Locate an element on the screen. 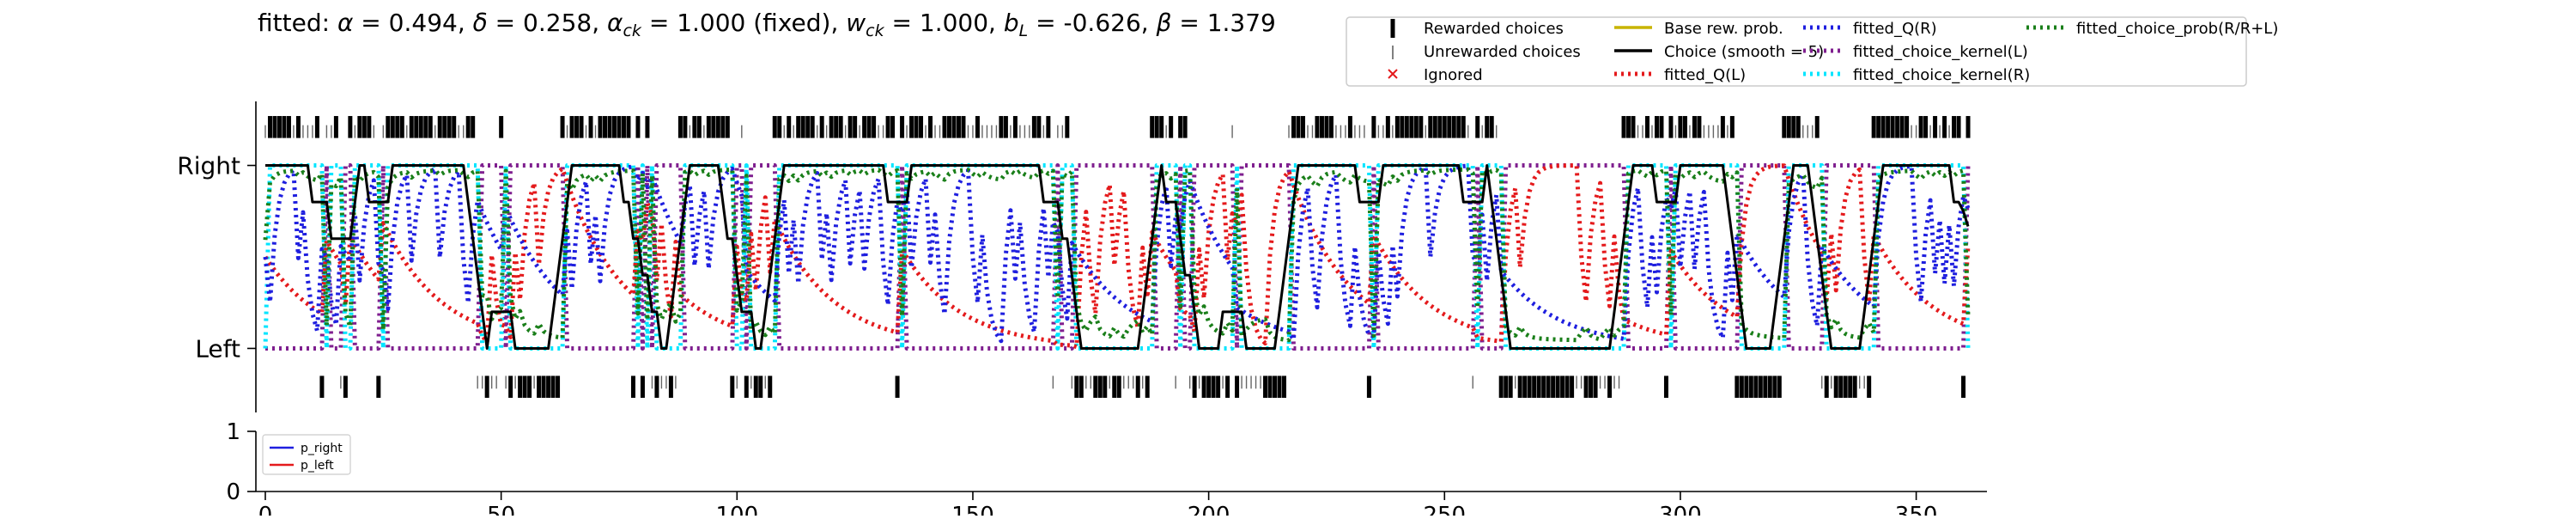 The image size is (2576, 519). bottom-ticks: 0 50 100 150 200 250 300 350 0 1 is located at coordinates (1082, 469).